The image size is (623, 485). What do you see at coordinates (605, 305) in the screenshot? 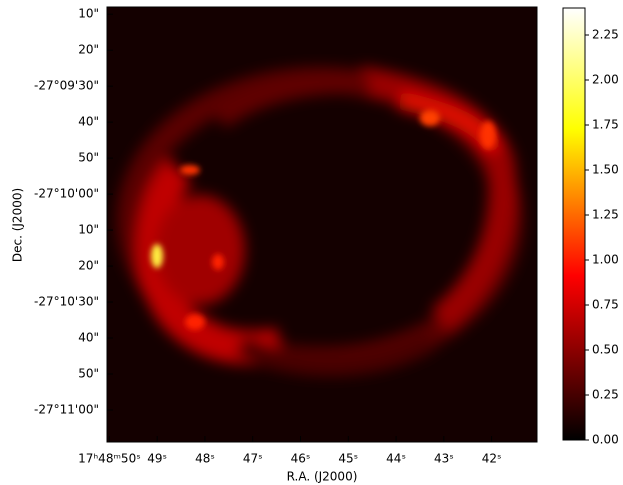
I see `colorbar-tick-label: 0.75` at bounding box center [605, 305].